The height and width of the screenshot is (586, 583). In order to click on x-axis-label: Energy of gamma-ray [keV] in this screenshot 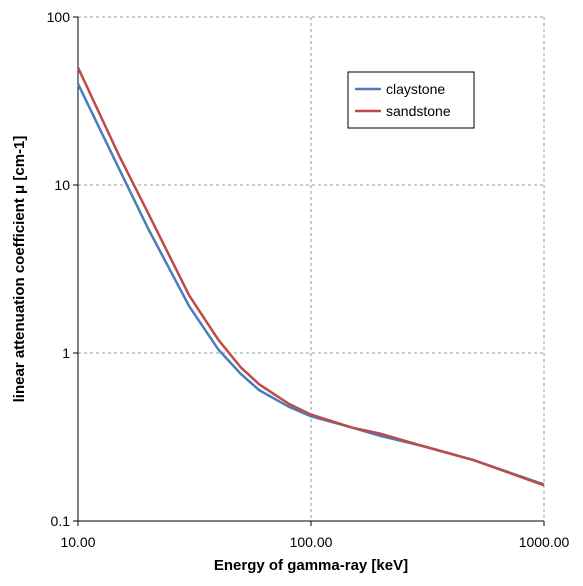, I will do `click(311, 565)`.